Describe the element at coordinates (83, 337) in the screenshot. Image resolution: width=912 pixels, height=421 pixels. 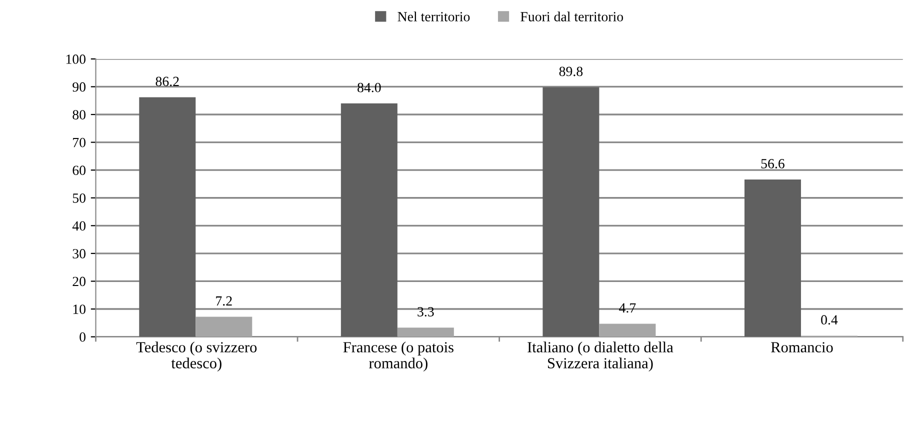
I see `y-tick-label: 0` at that location.